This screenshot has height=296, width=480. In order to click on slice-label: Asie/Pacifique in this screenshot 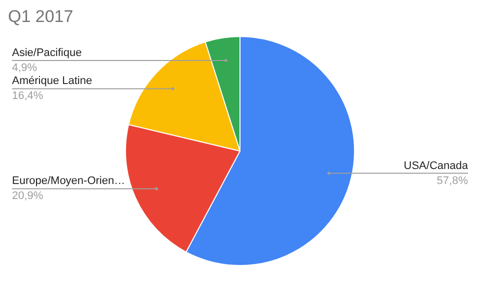, I will do `click(47, 53)`.